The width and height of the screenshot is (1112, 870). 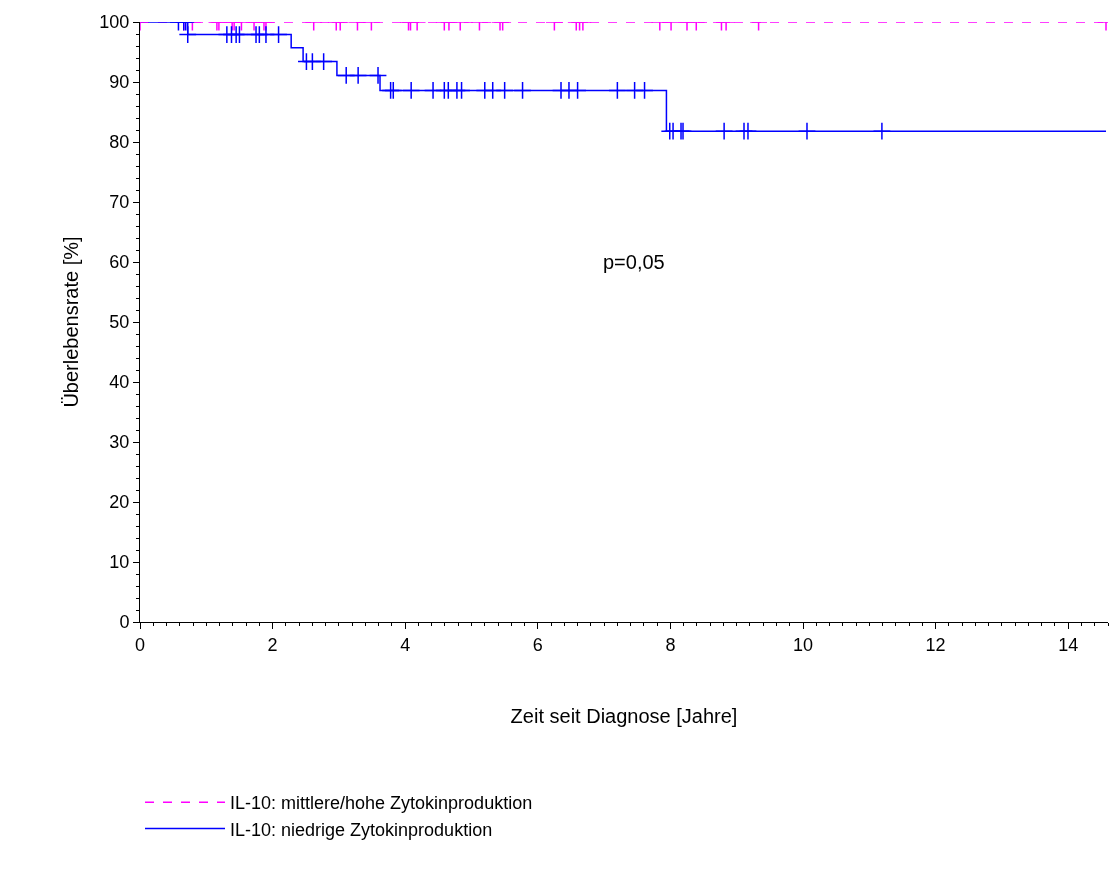 What do you see at coordinates (119, 82) in the screenshot?
I see `y-tick-label: 90` at bounding box center [119, 82].